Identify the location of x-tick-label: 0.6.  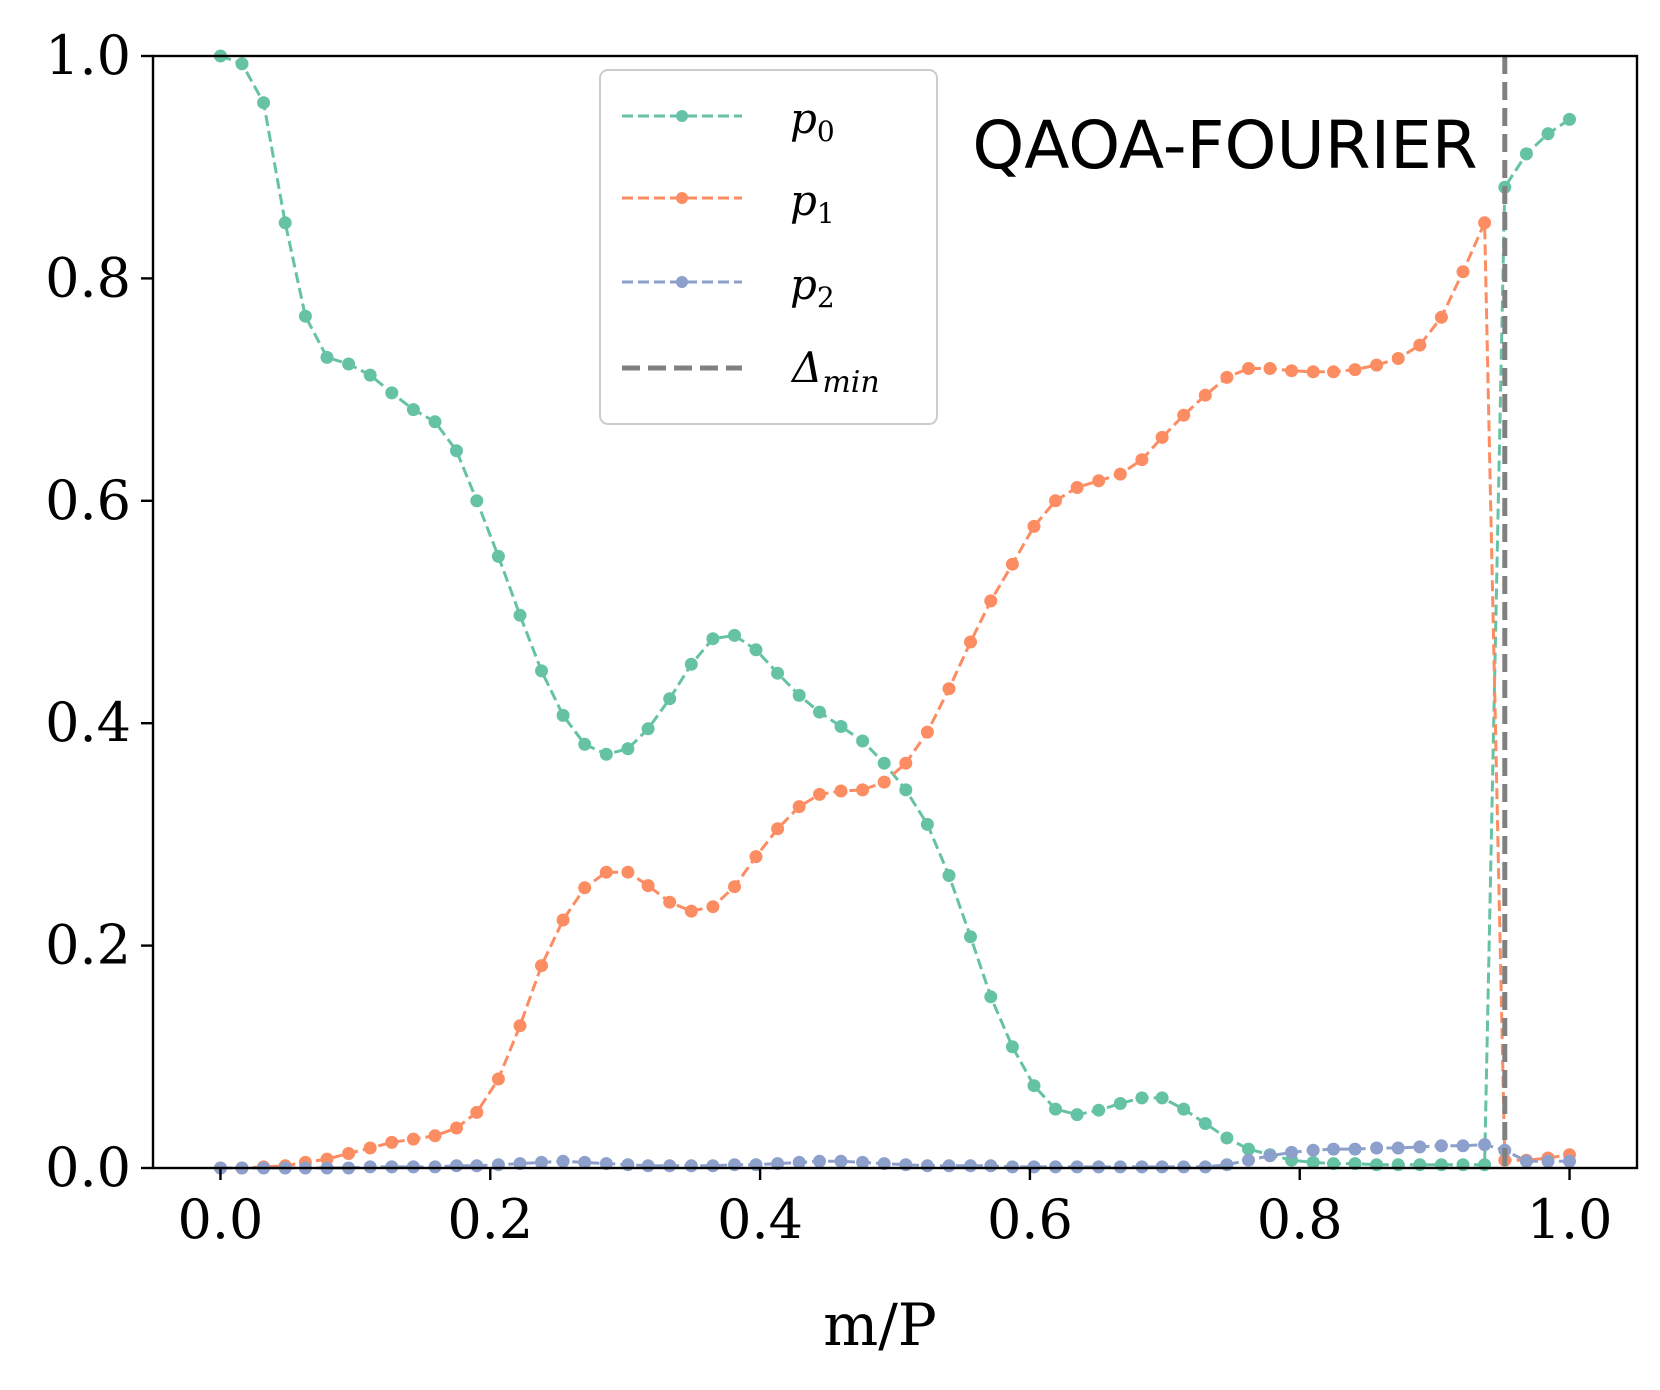
(1030, 1219).